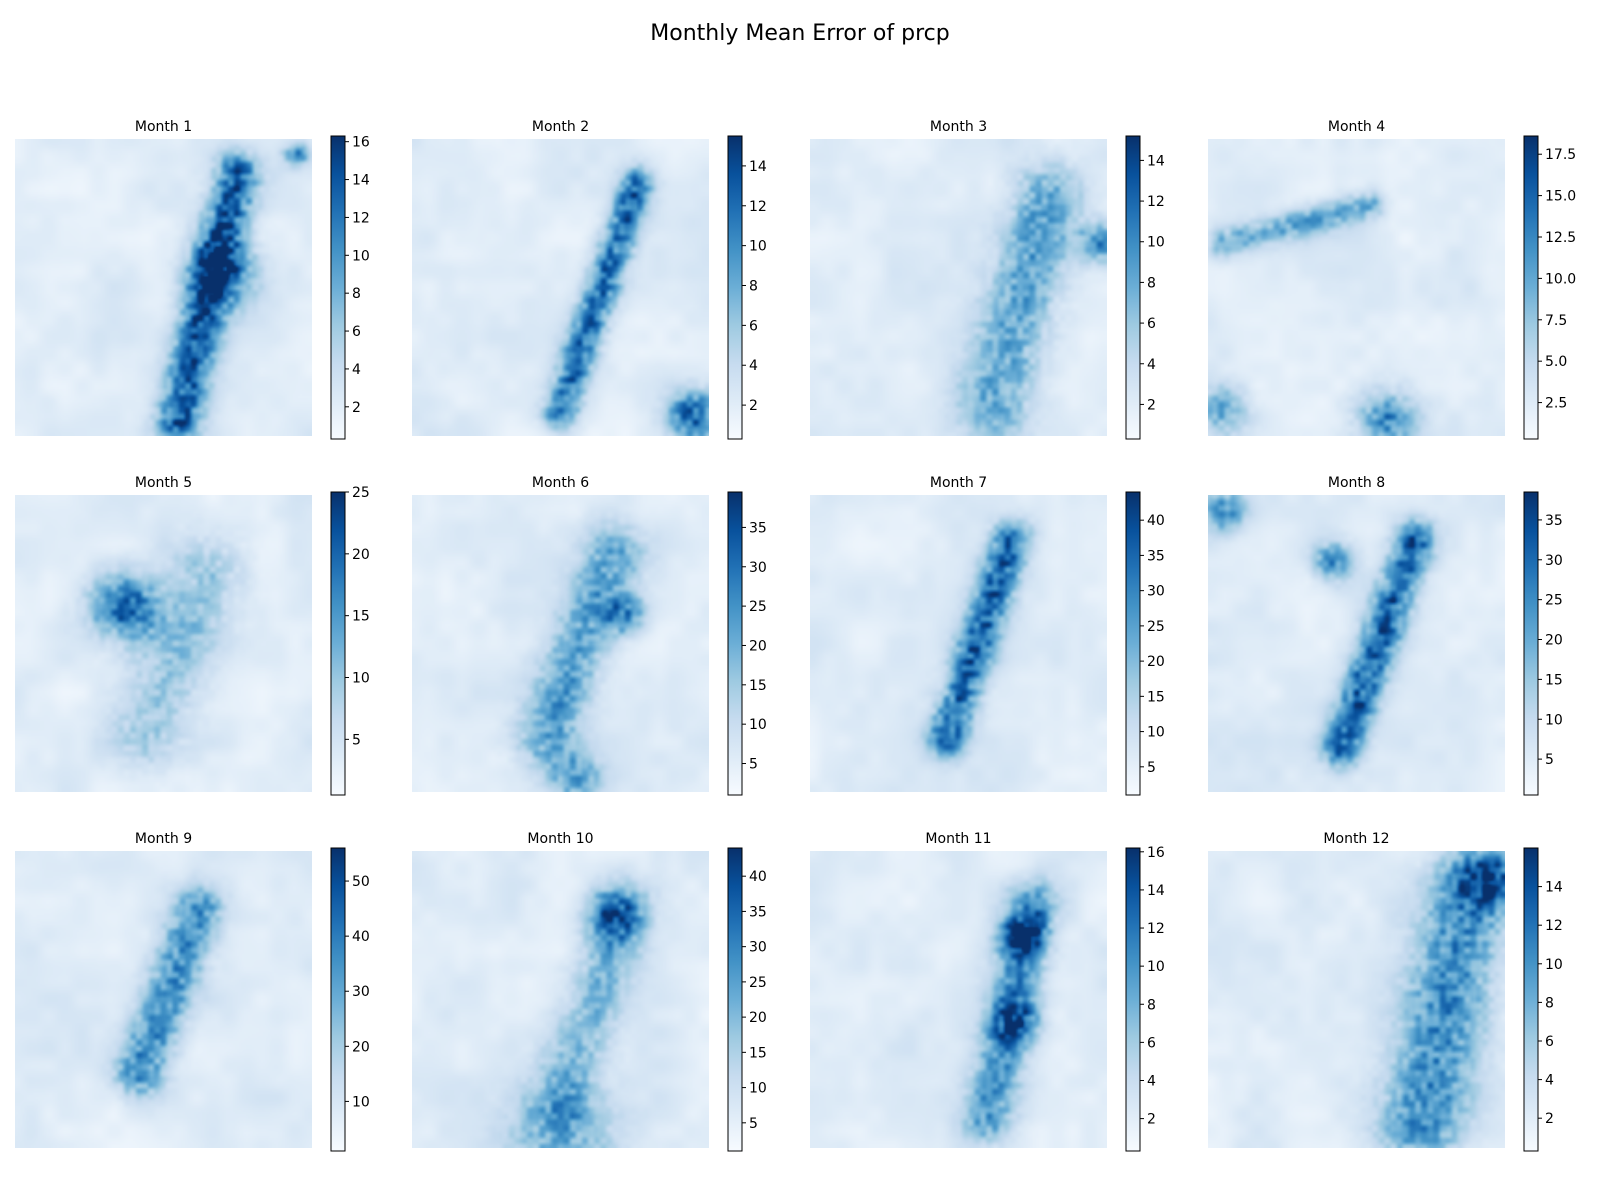 Image resolution: width=1600 pixels, height=1200 pixels. I want to click on colorbar-tick-label: 12.5, so click(1560, 238).